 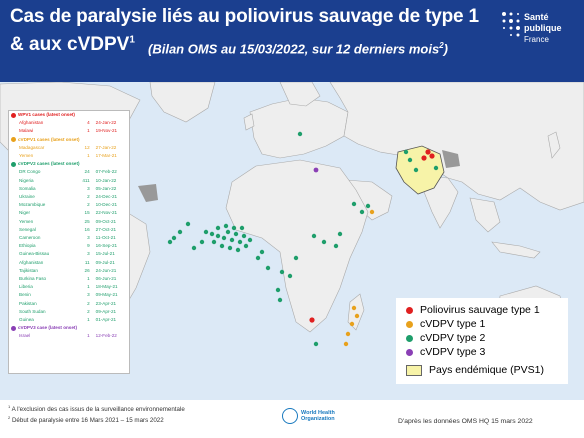 I want to click on legend-count: 4, so click(x=88, y=123).